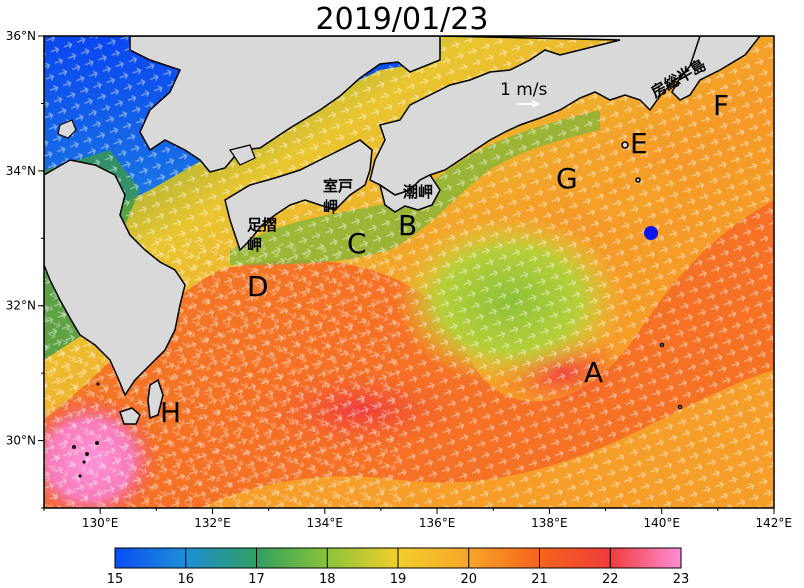 The width and height of the screenshot is (804, 588). Describe the element at coordinates (242, 155) in the screenshot. I see `island-setouchi` at that location.